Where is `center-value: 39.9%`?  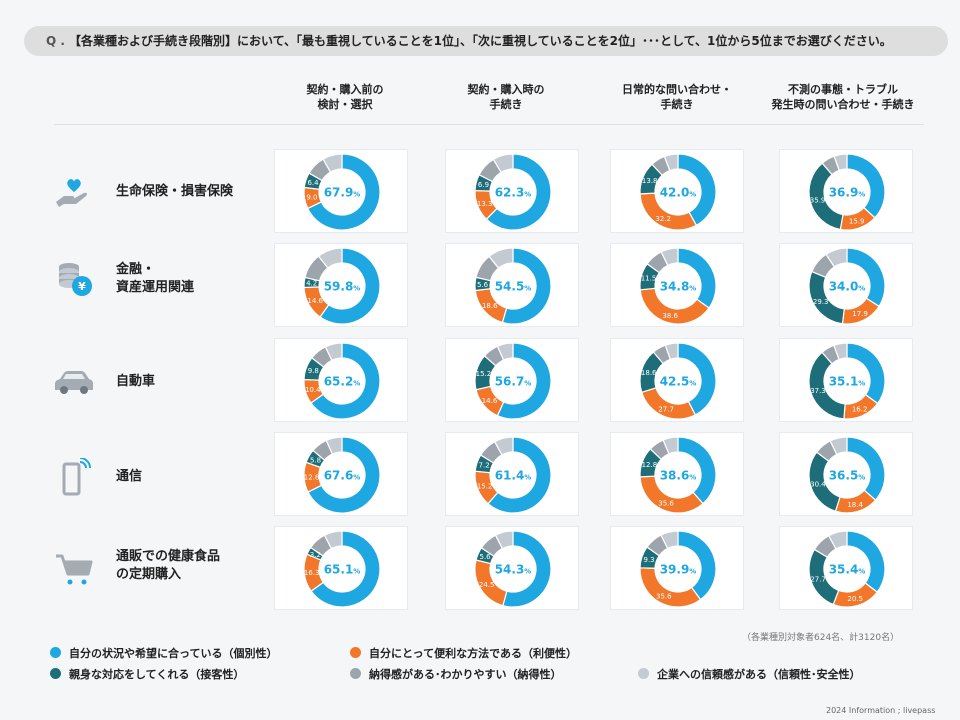 center-value: 39.9% is located at coordinates (678, 570).